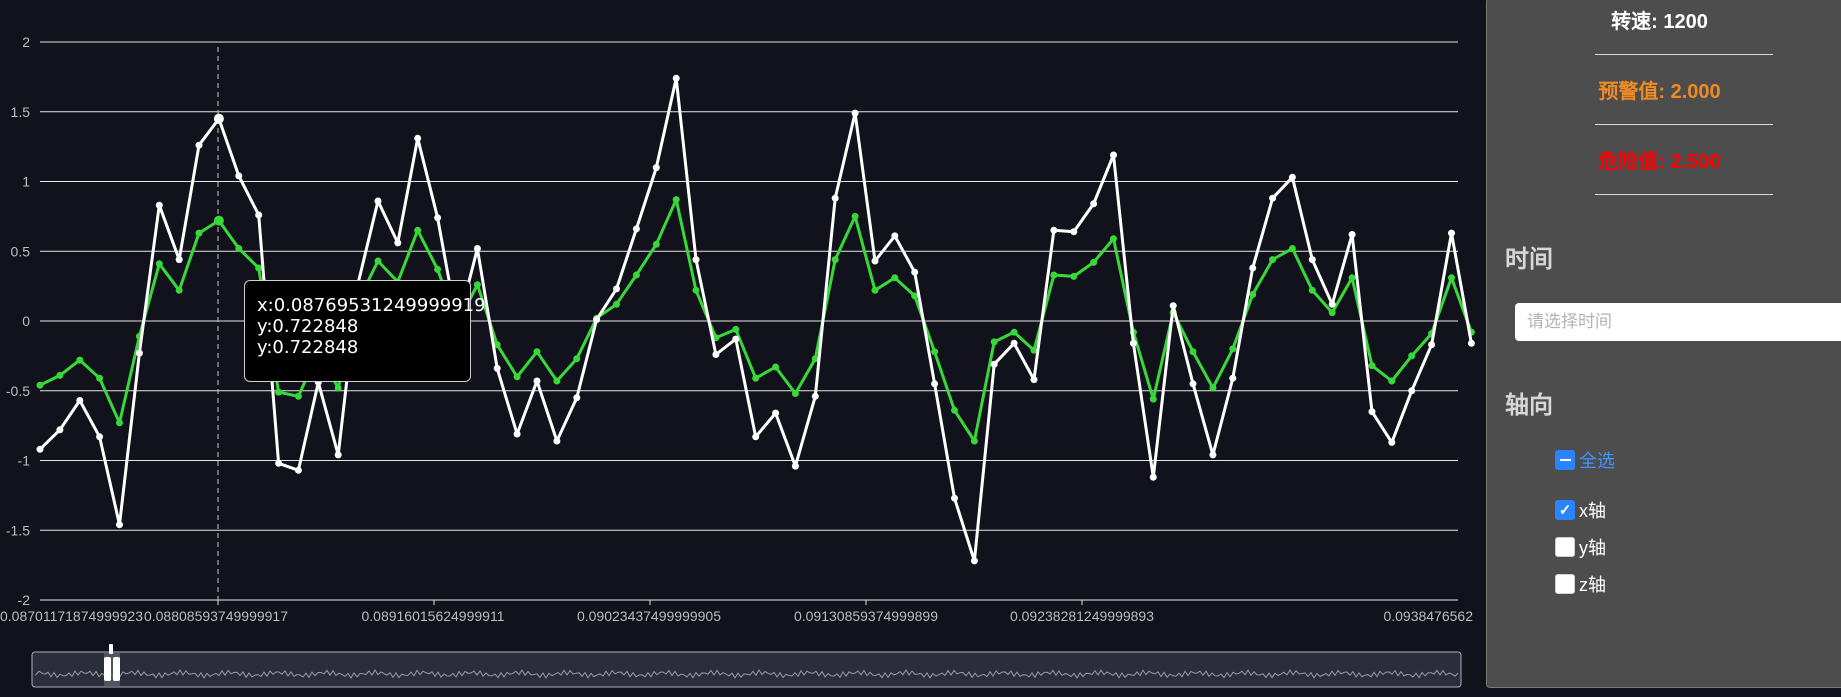 The height and width of the screenshot is (697, 1841). Describe the element at coordinates (1592, 511) in the screenshot. I see `axis-x-label: x轴` at that location.